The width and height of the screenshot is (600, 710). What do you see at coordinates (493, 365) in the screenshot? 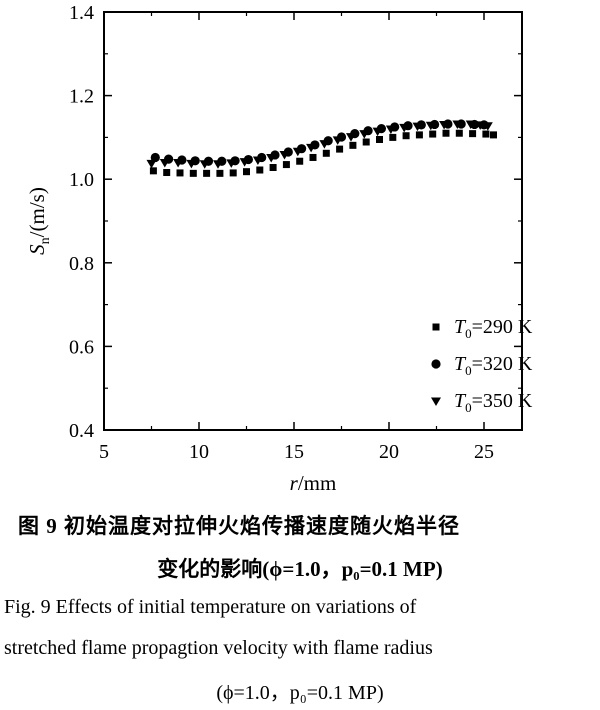
I see `legend-entry: T0=320 K` at bounding box center [493, 365].